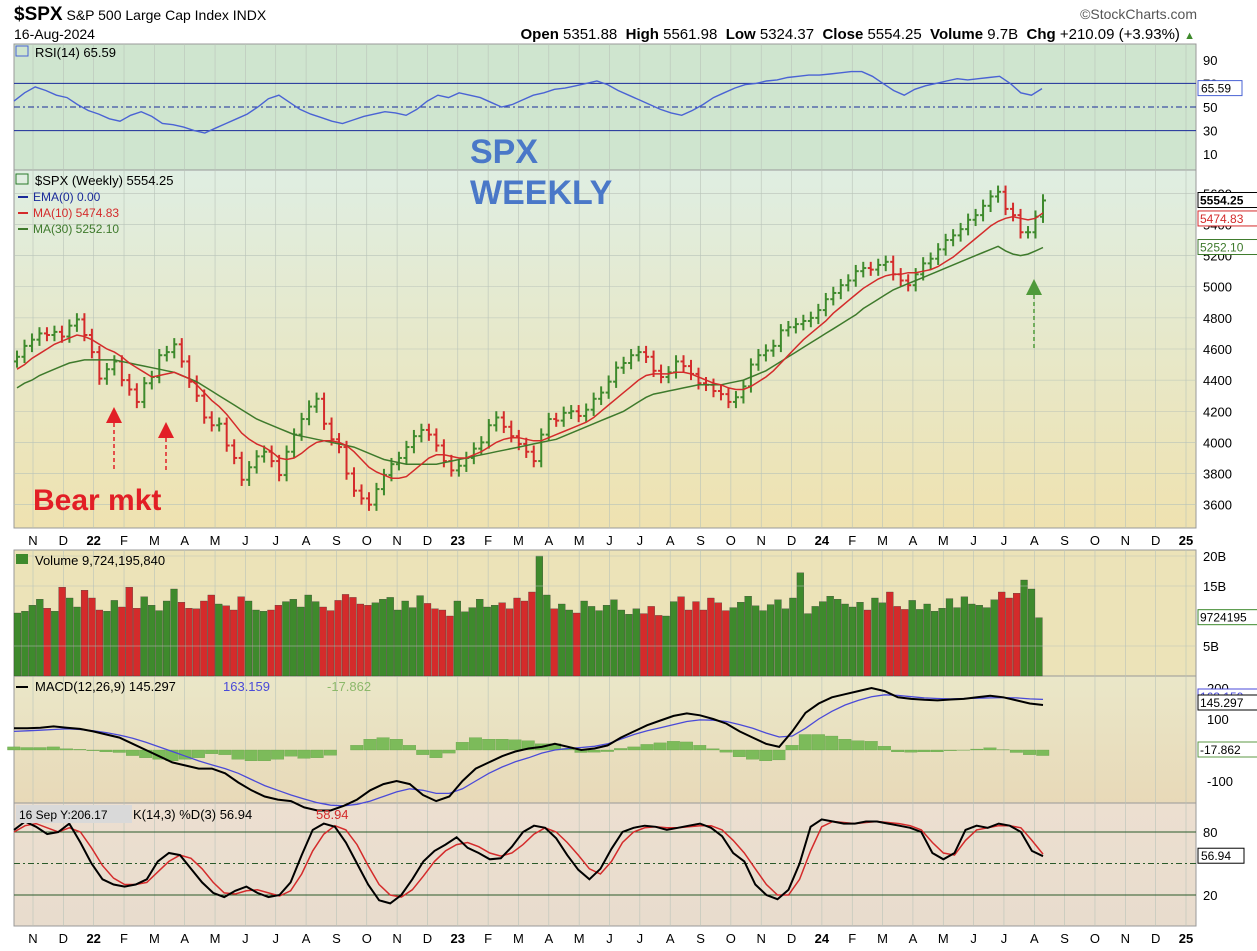 This screenshot has width=1257, height=951. What do you see at coordinates (54, 34) in the screenshot?
I see `chart-date: 16-Aug-2024` at bounding box center [54, 34].